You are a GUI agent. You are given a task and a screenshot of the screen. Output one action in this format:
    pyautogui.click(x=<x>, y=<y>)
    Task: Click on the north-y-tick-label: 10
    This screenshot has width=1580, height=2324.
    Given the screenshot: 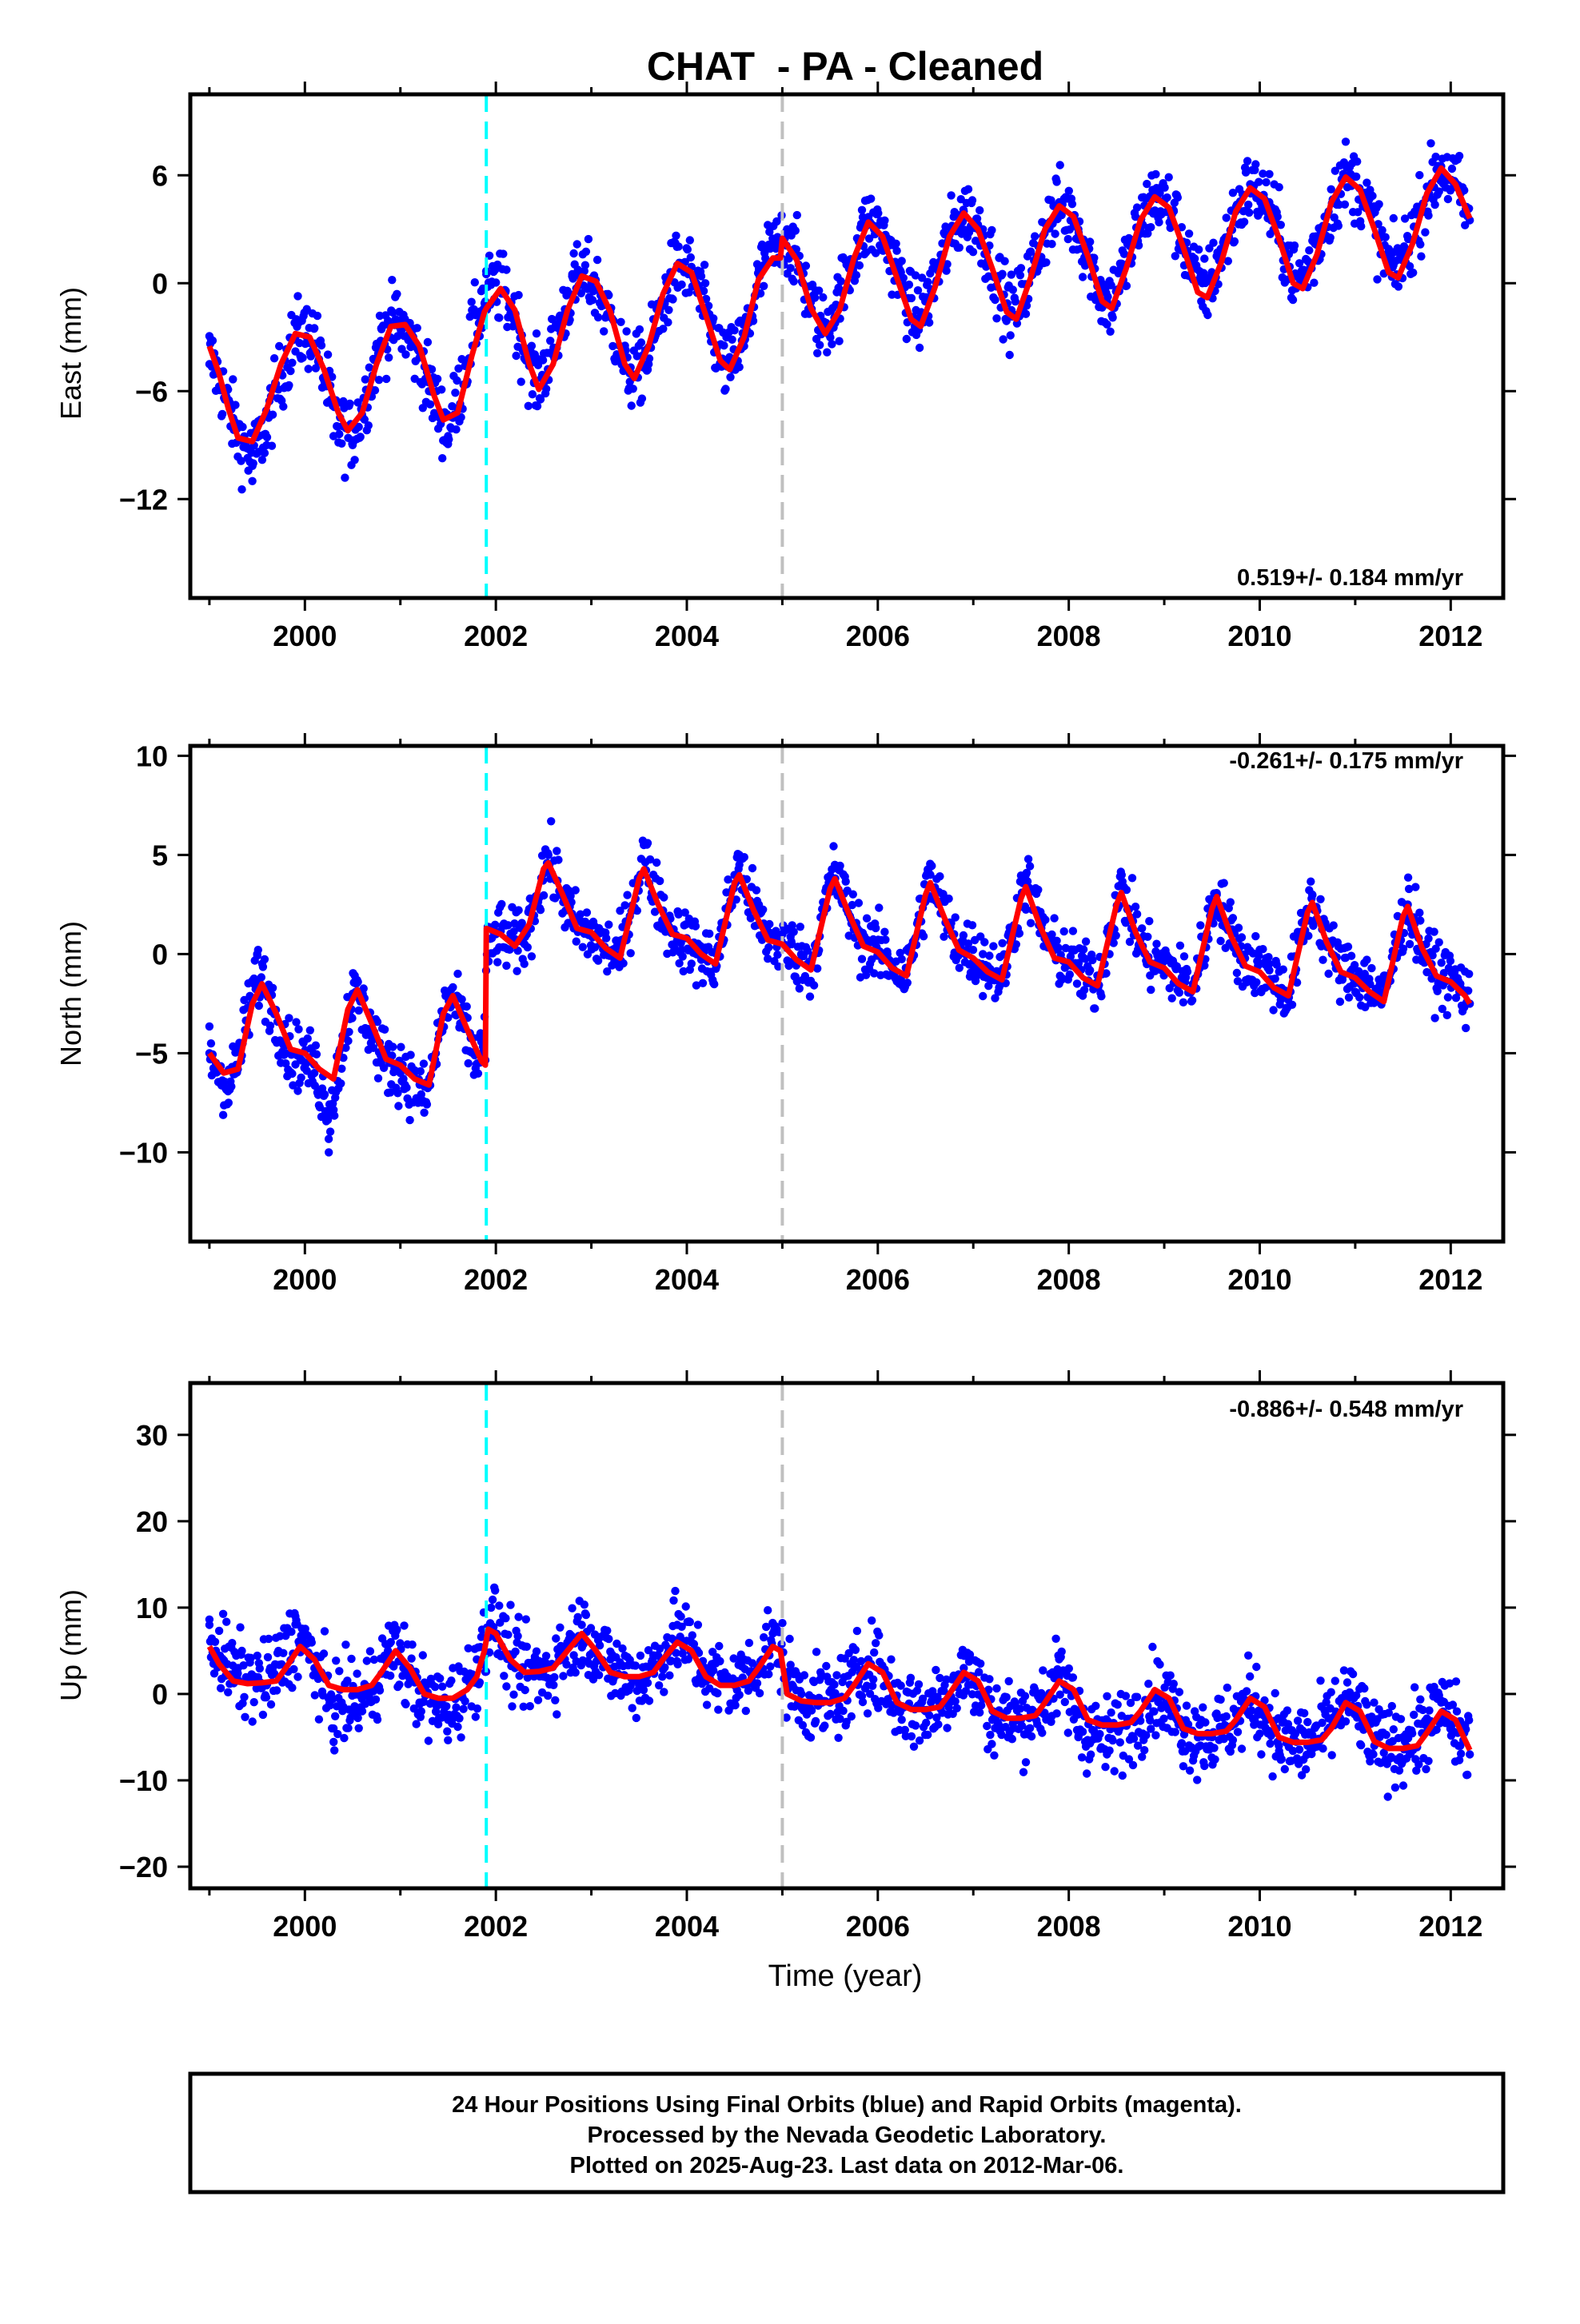 What is the action you would take?
    pyautogui.click(x=152, y=755)
    